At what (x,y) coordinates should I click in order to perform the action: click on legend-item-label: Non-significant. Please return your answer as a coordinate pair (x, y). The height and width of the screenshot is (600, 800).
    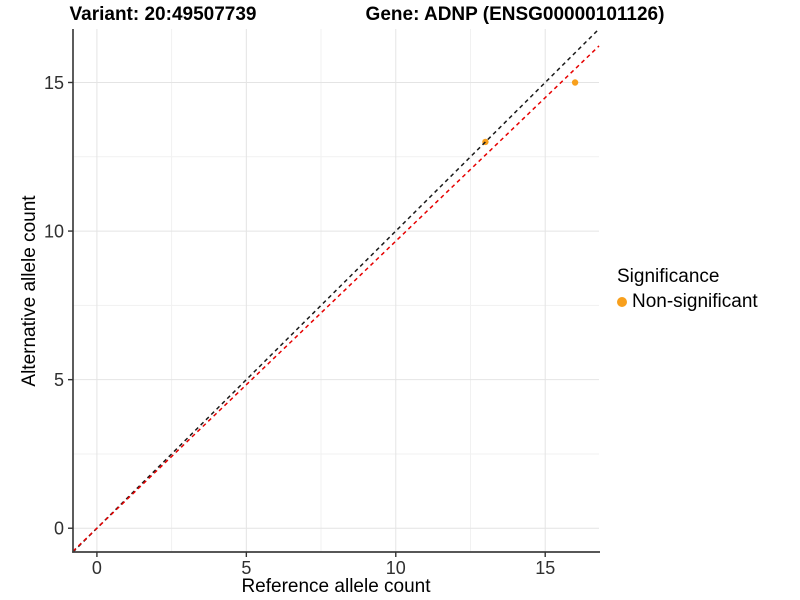
    Looking at the image, I should click on (695, 301).